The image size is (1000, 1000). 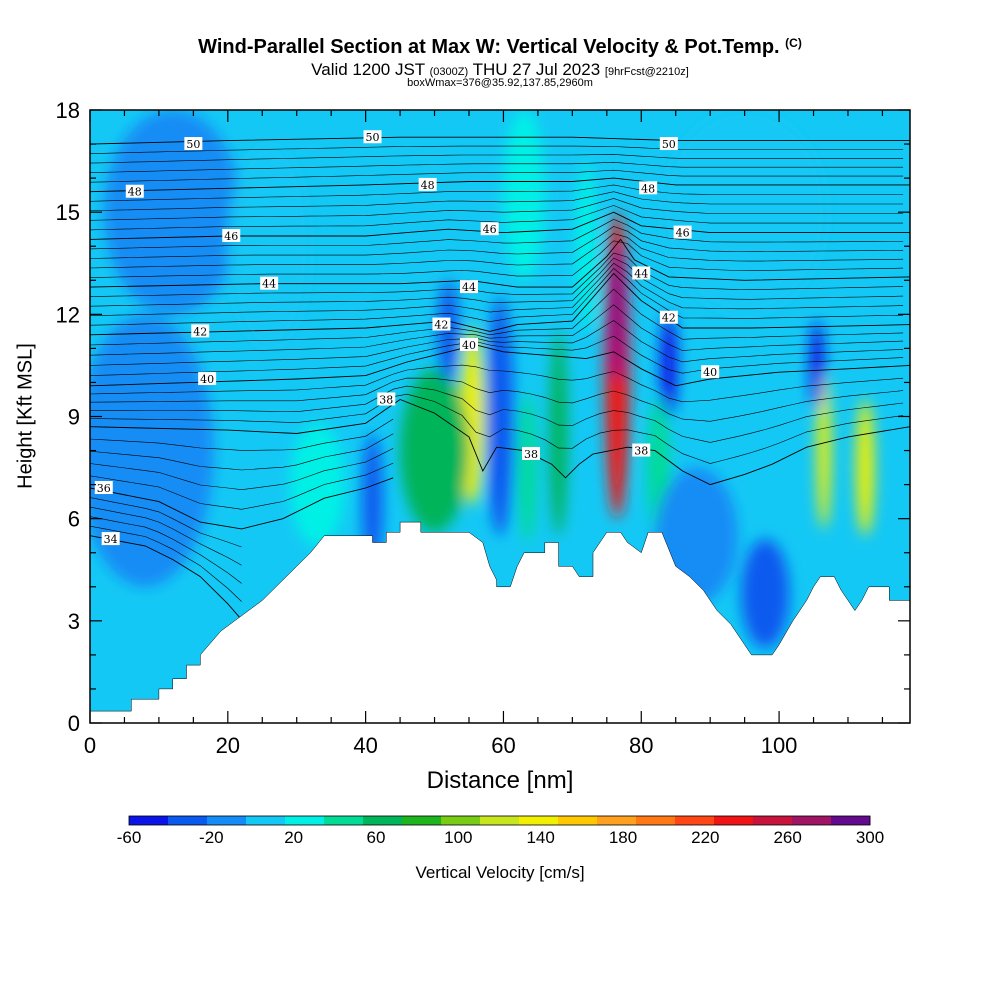 What do you see at coordinates (449, 72) in the screenshot?
I see `valid-utc: (0300Z)` at bounding box center [449, 72].